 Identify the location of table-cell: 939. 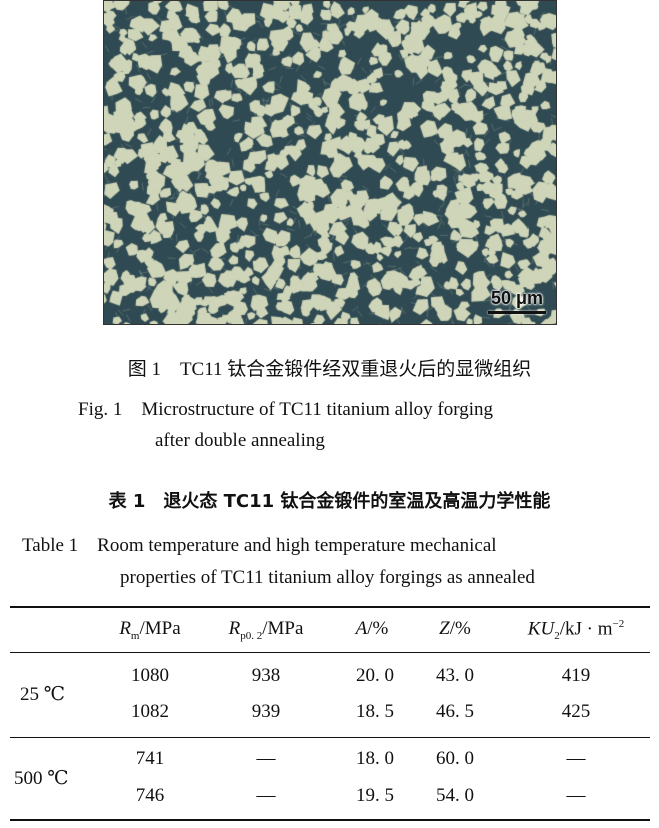
(266, 711).